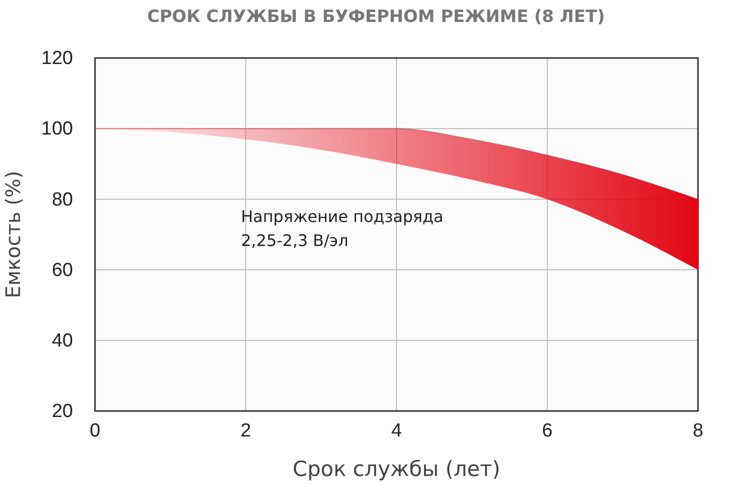 The width and height of the screenshot is (752, 486). I want to click on y-tick-label: 80, so click(62, 199).